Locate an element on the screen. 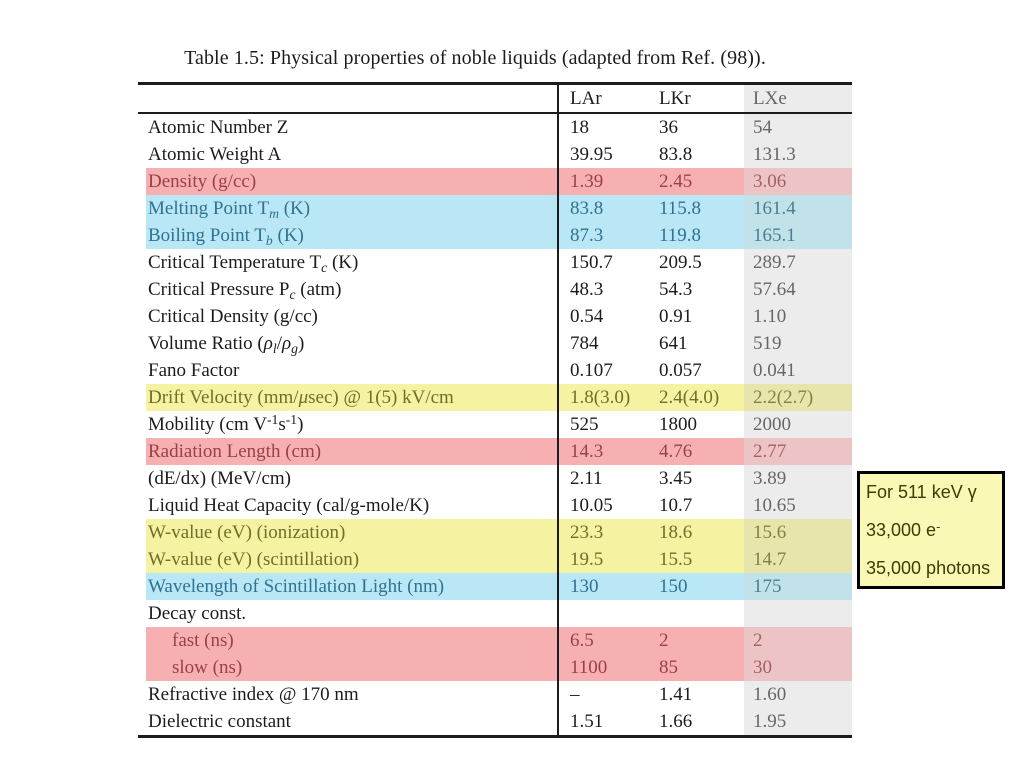 The image size is (1024, 768). cell-lxe: 2.2(2.7) is located at coordinates (798, 397).